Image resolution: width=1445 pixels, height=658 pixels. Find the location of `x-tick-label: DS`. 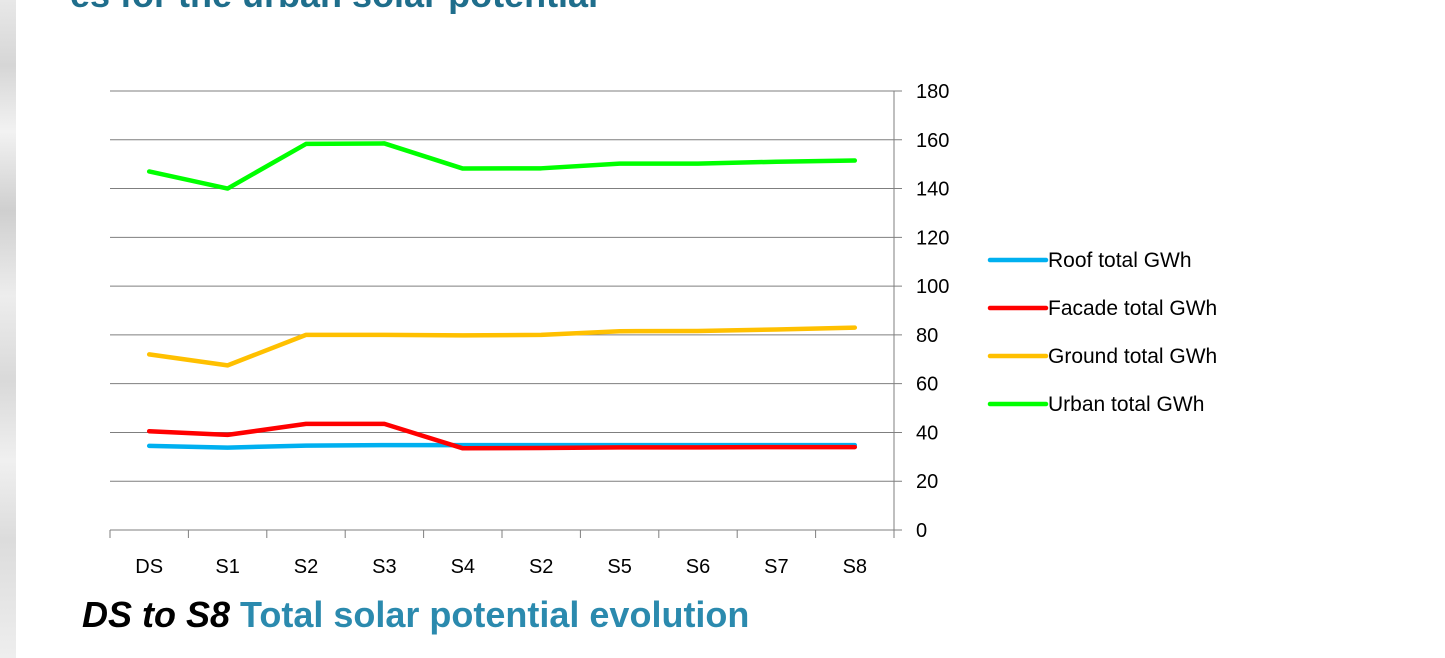

x-tick-label: DS is located at coordinates (149, 567).